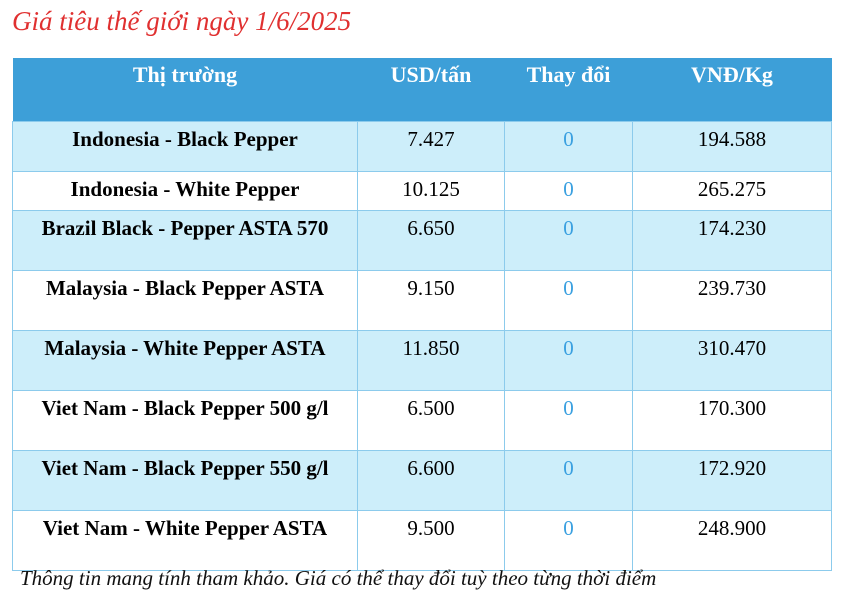 The width and height of the screenshot is (852, 606). What do you see at coordinates (185, 360) in the screenshot?
I see `market-cell: Malaysia - White Pepper ASTA` at bounding box center [185, 360].